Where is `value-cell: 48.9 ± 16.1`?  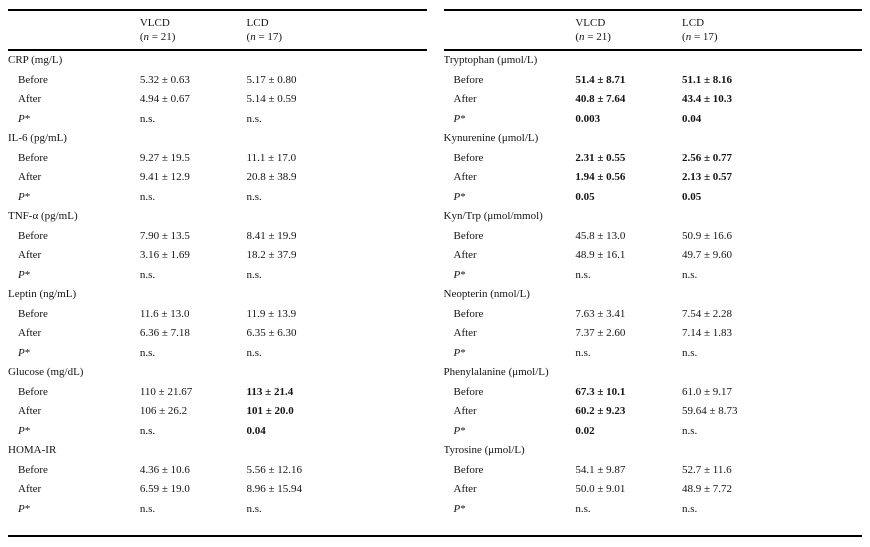 value-cell: 48.9 ± 16.1 is located at coordinates (600, 255).